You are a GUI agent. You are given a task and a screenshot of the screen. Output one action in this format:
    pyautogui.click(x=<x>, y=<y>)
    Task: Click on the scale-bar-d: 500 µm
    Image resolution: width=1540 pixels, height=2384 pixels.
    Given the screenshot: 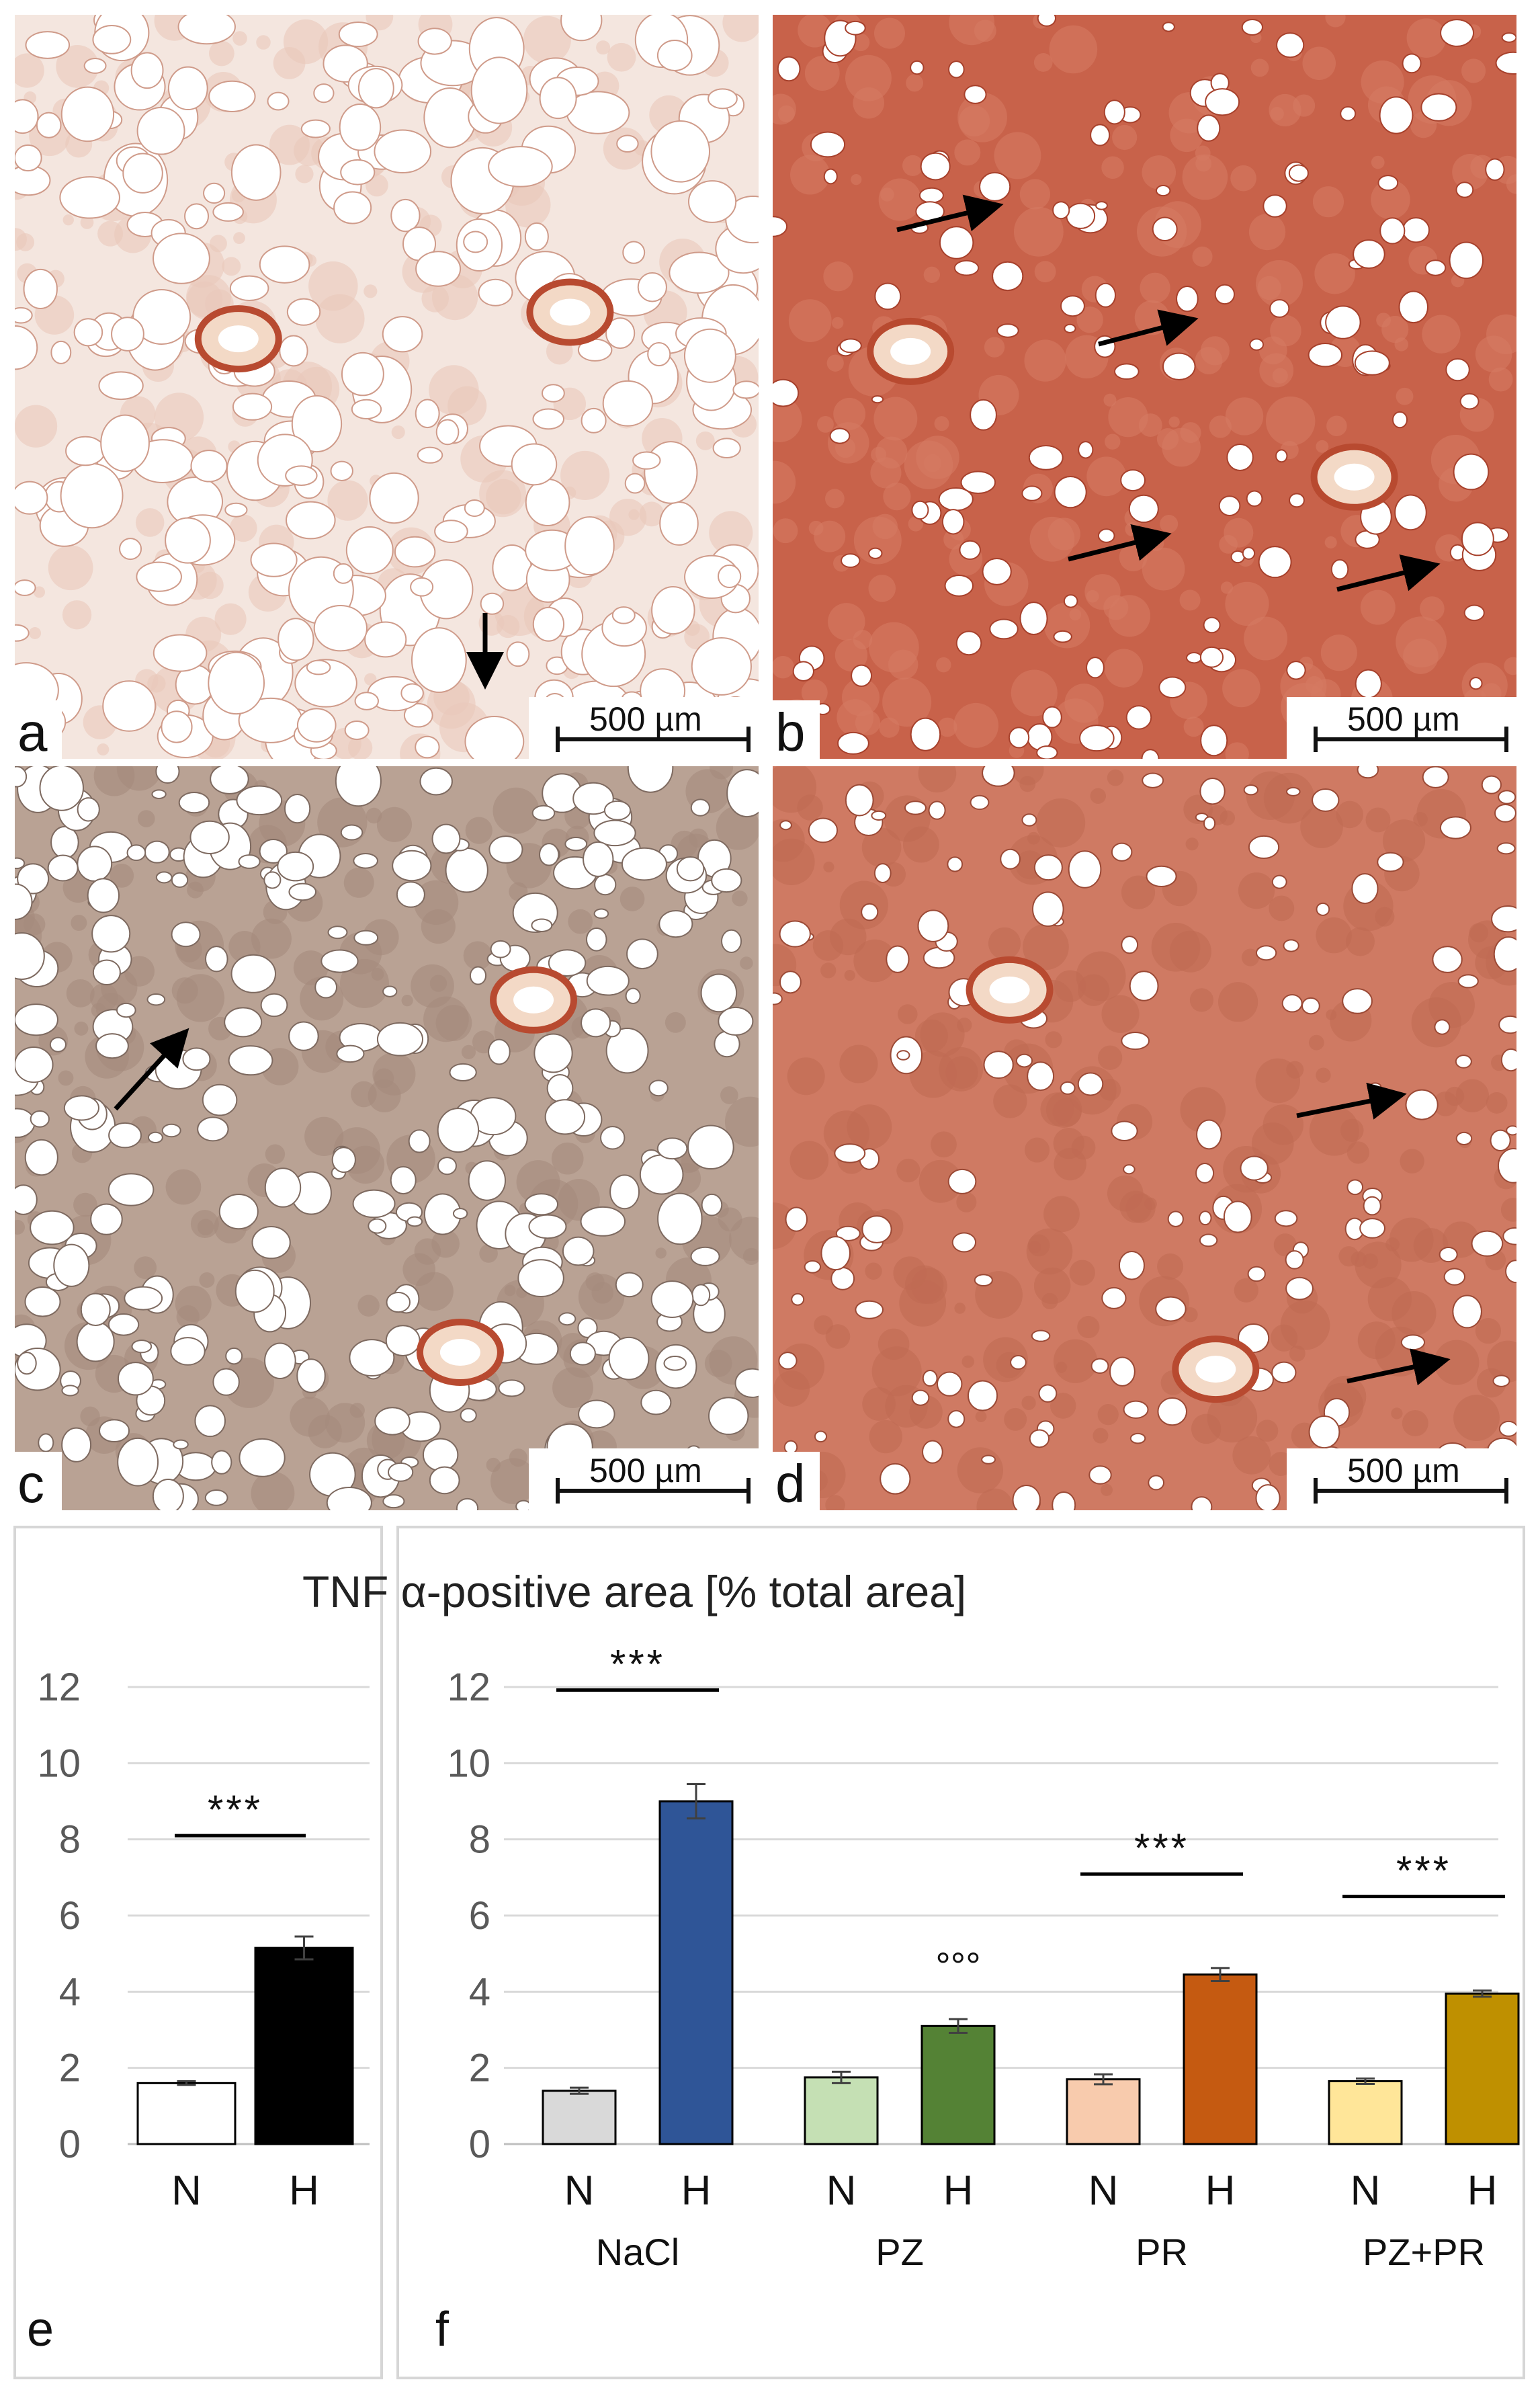 What is the action you would take?
    pyautogui.click(x=1401, y=1479)
    